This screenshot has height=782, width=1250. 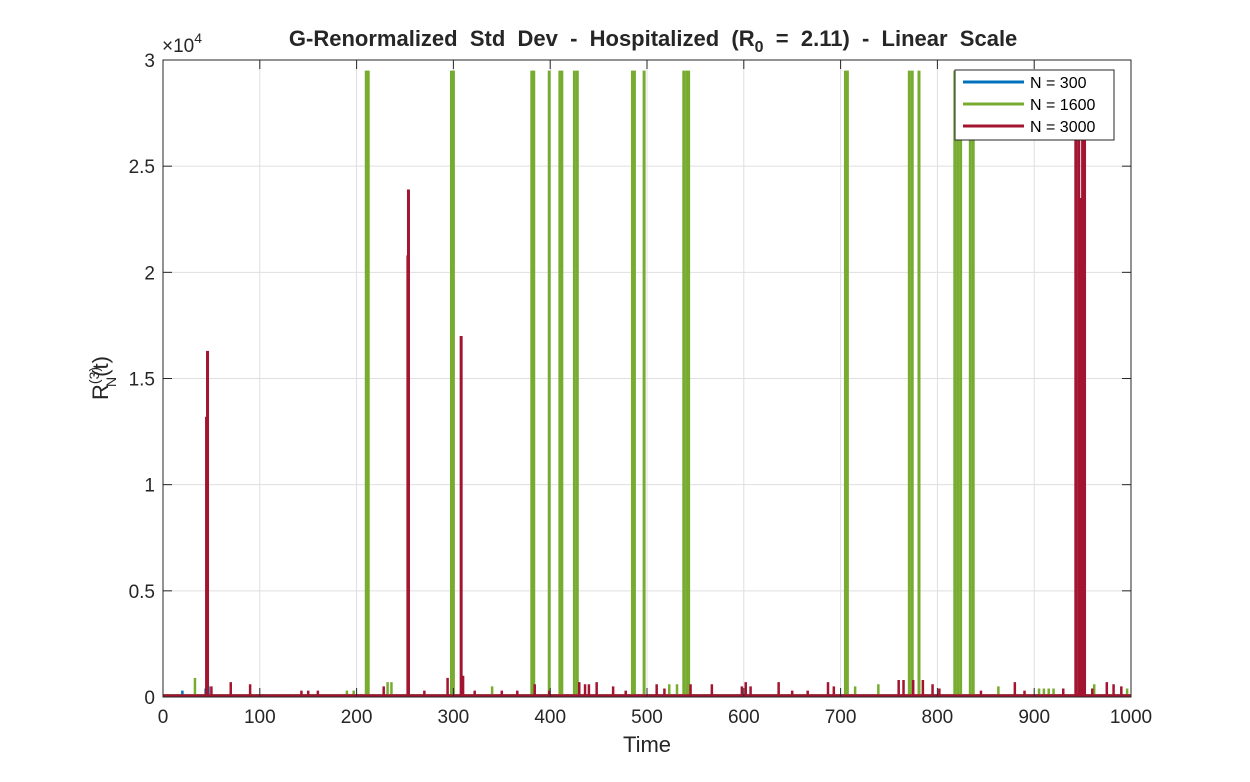 I want to click on y-tick-label: 1.5, so click(x=142, y=380).